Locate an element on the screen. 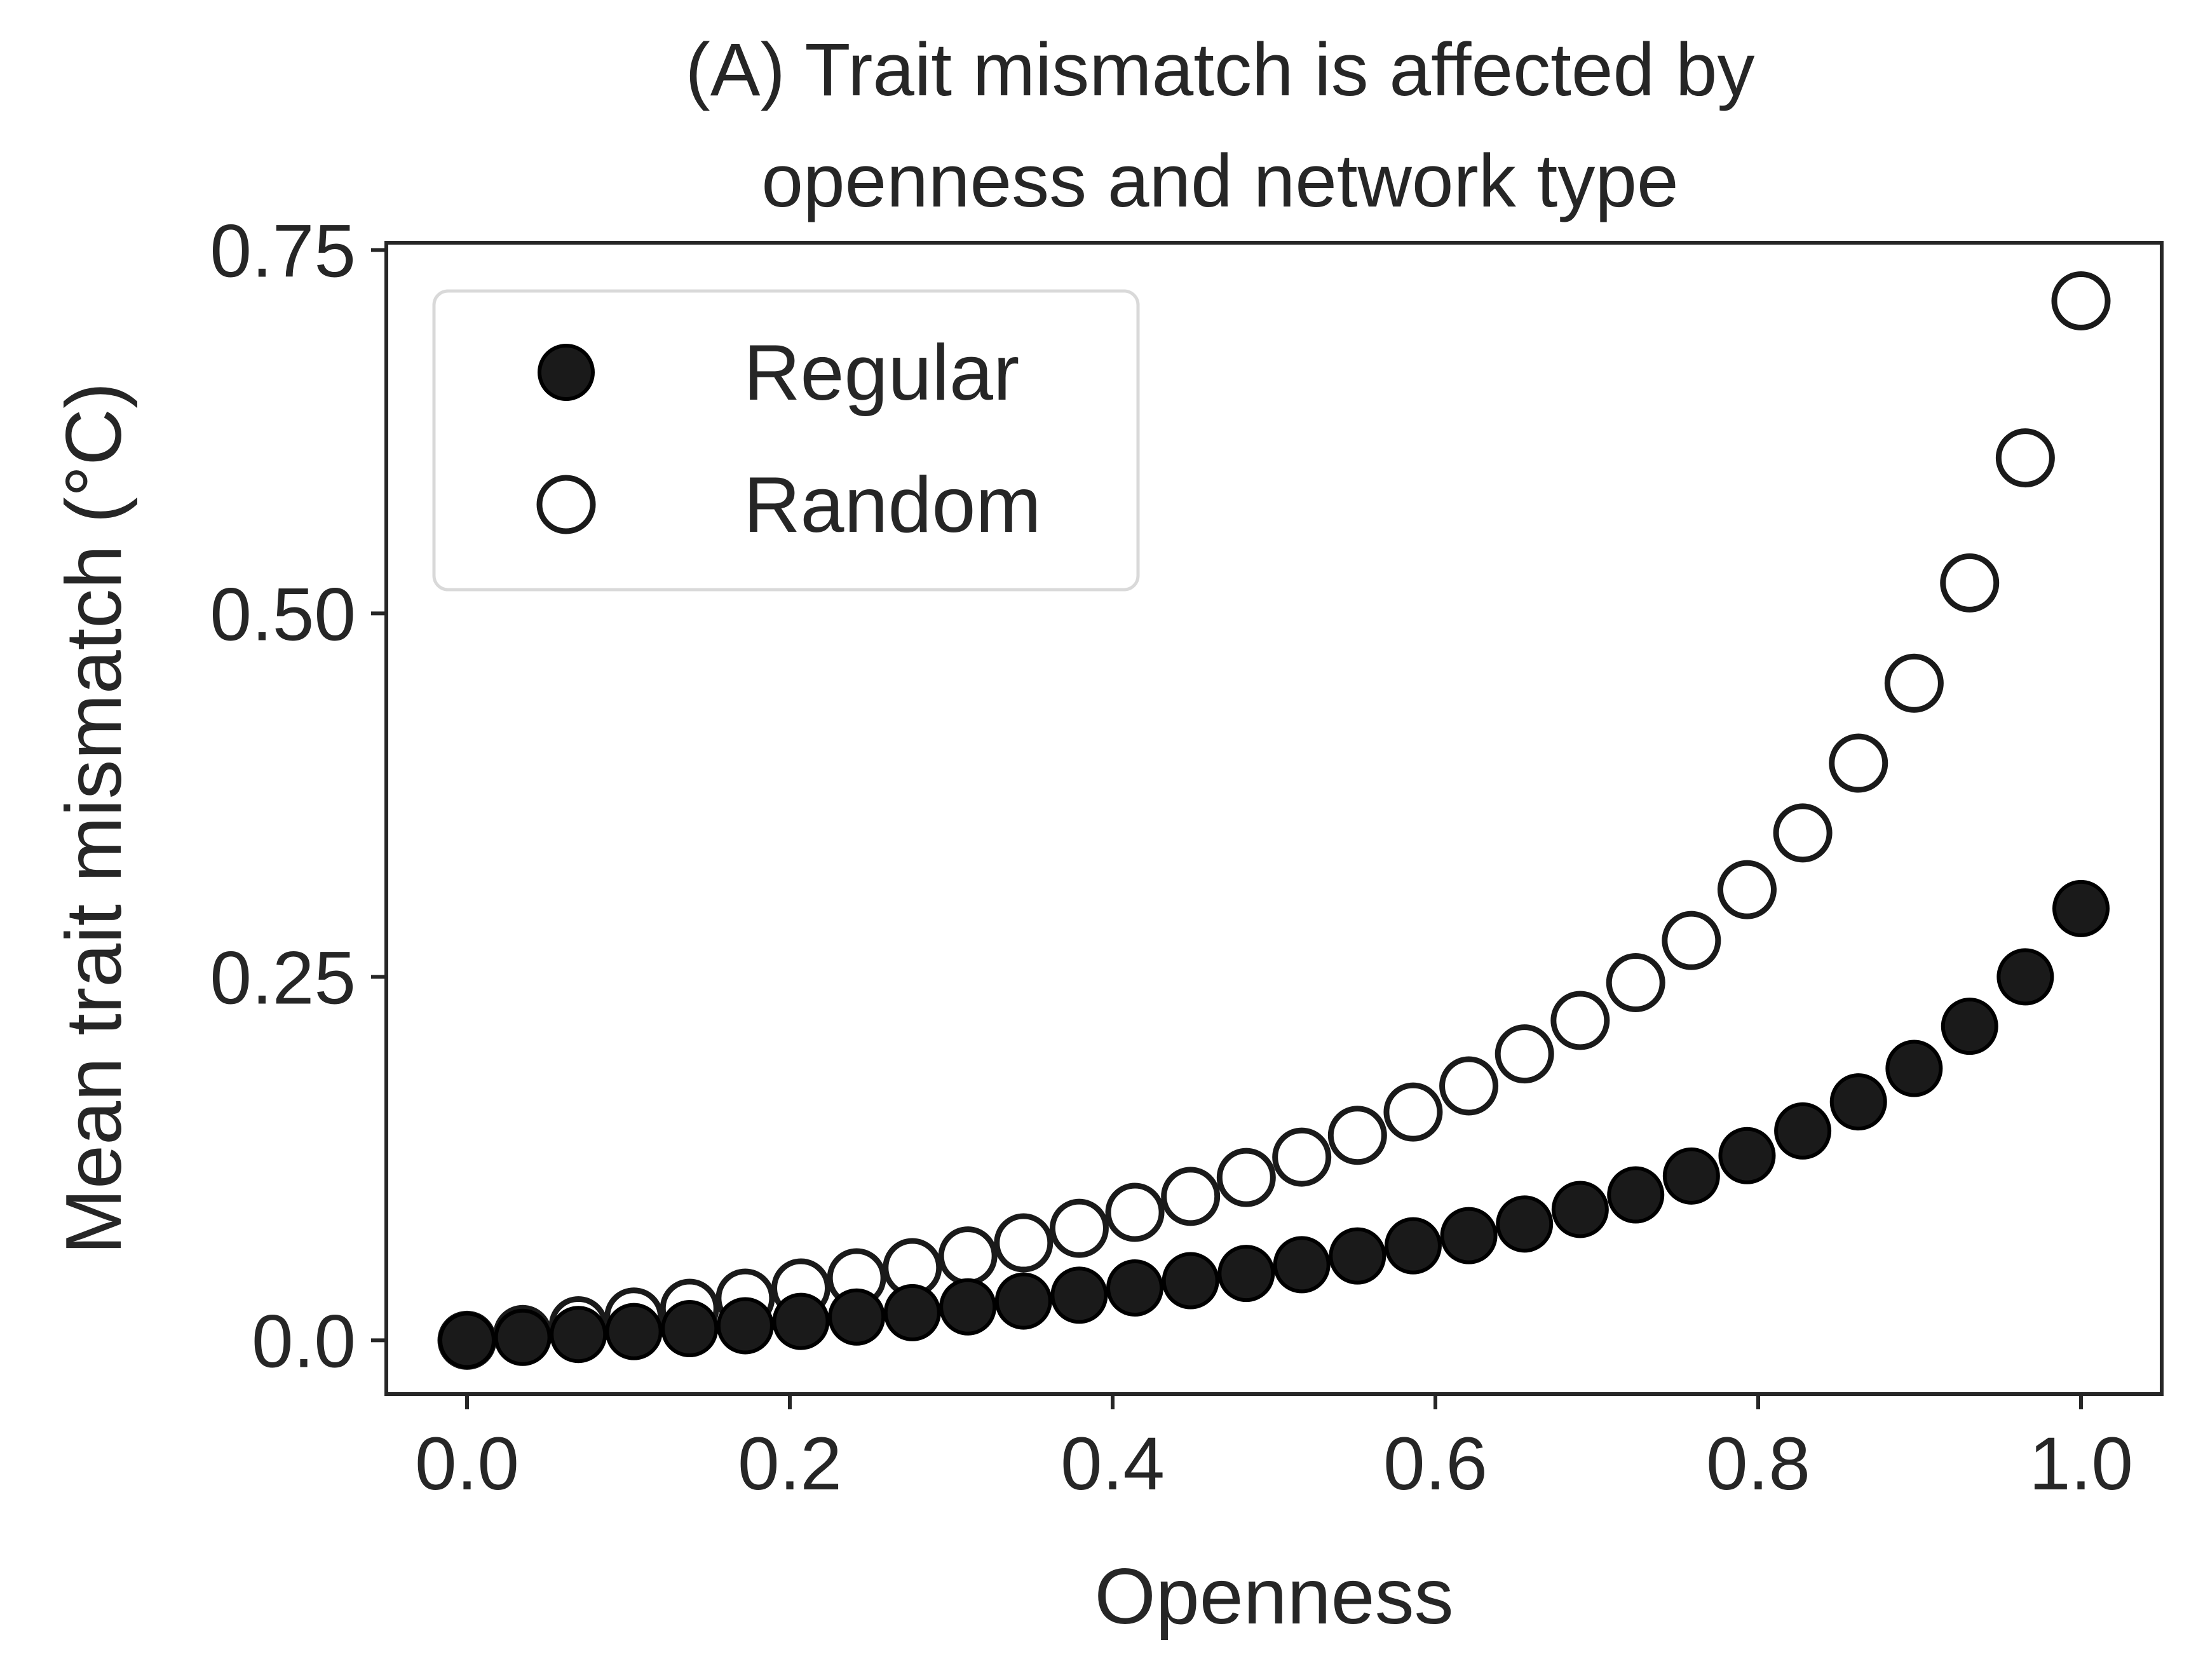 The height and width of the screenshot is (1680, 2196). y-tick-label: 0.75 is located at coordinates (283, 251).